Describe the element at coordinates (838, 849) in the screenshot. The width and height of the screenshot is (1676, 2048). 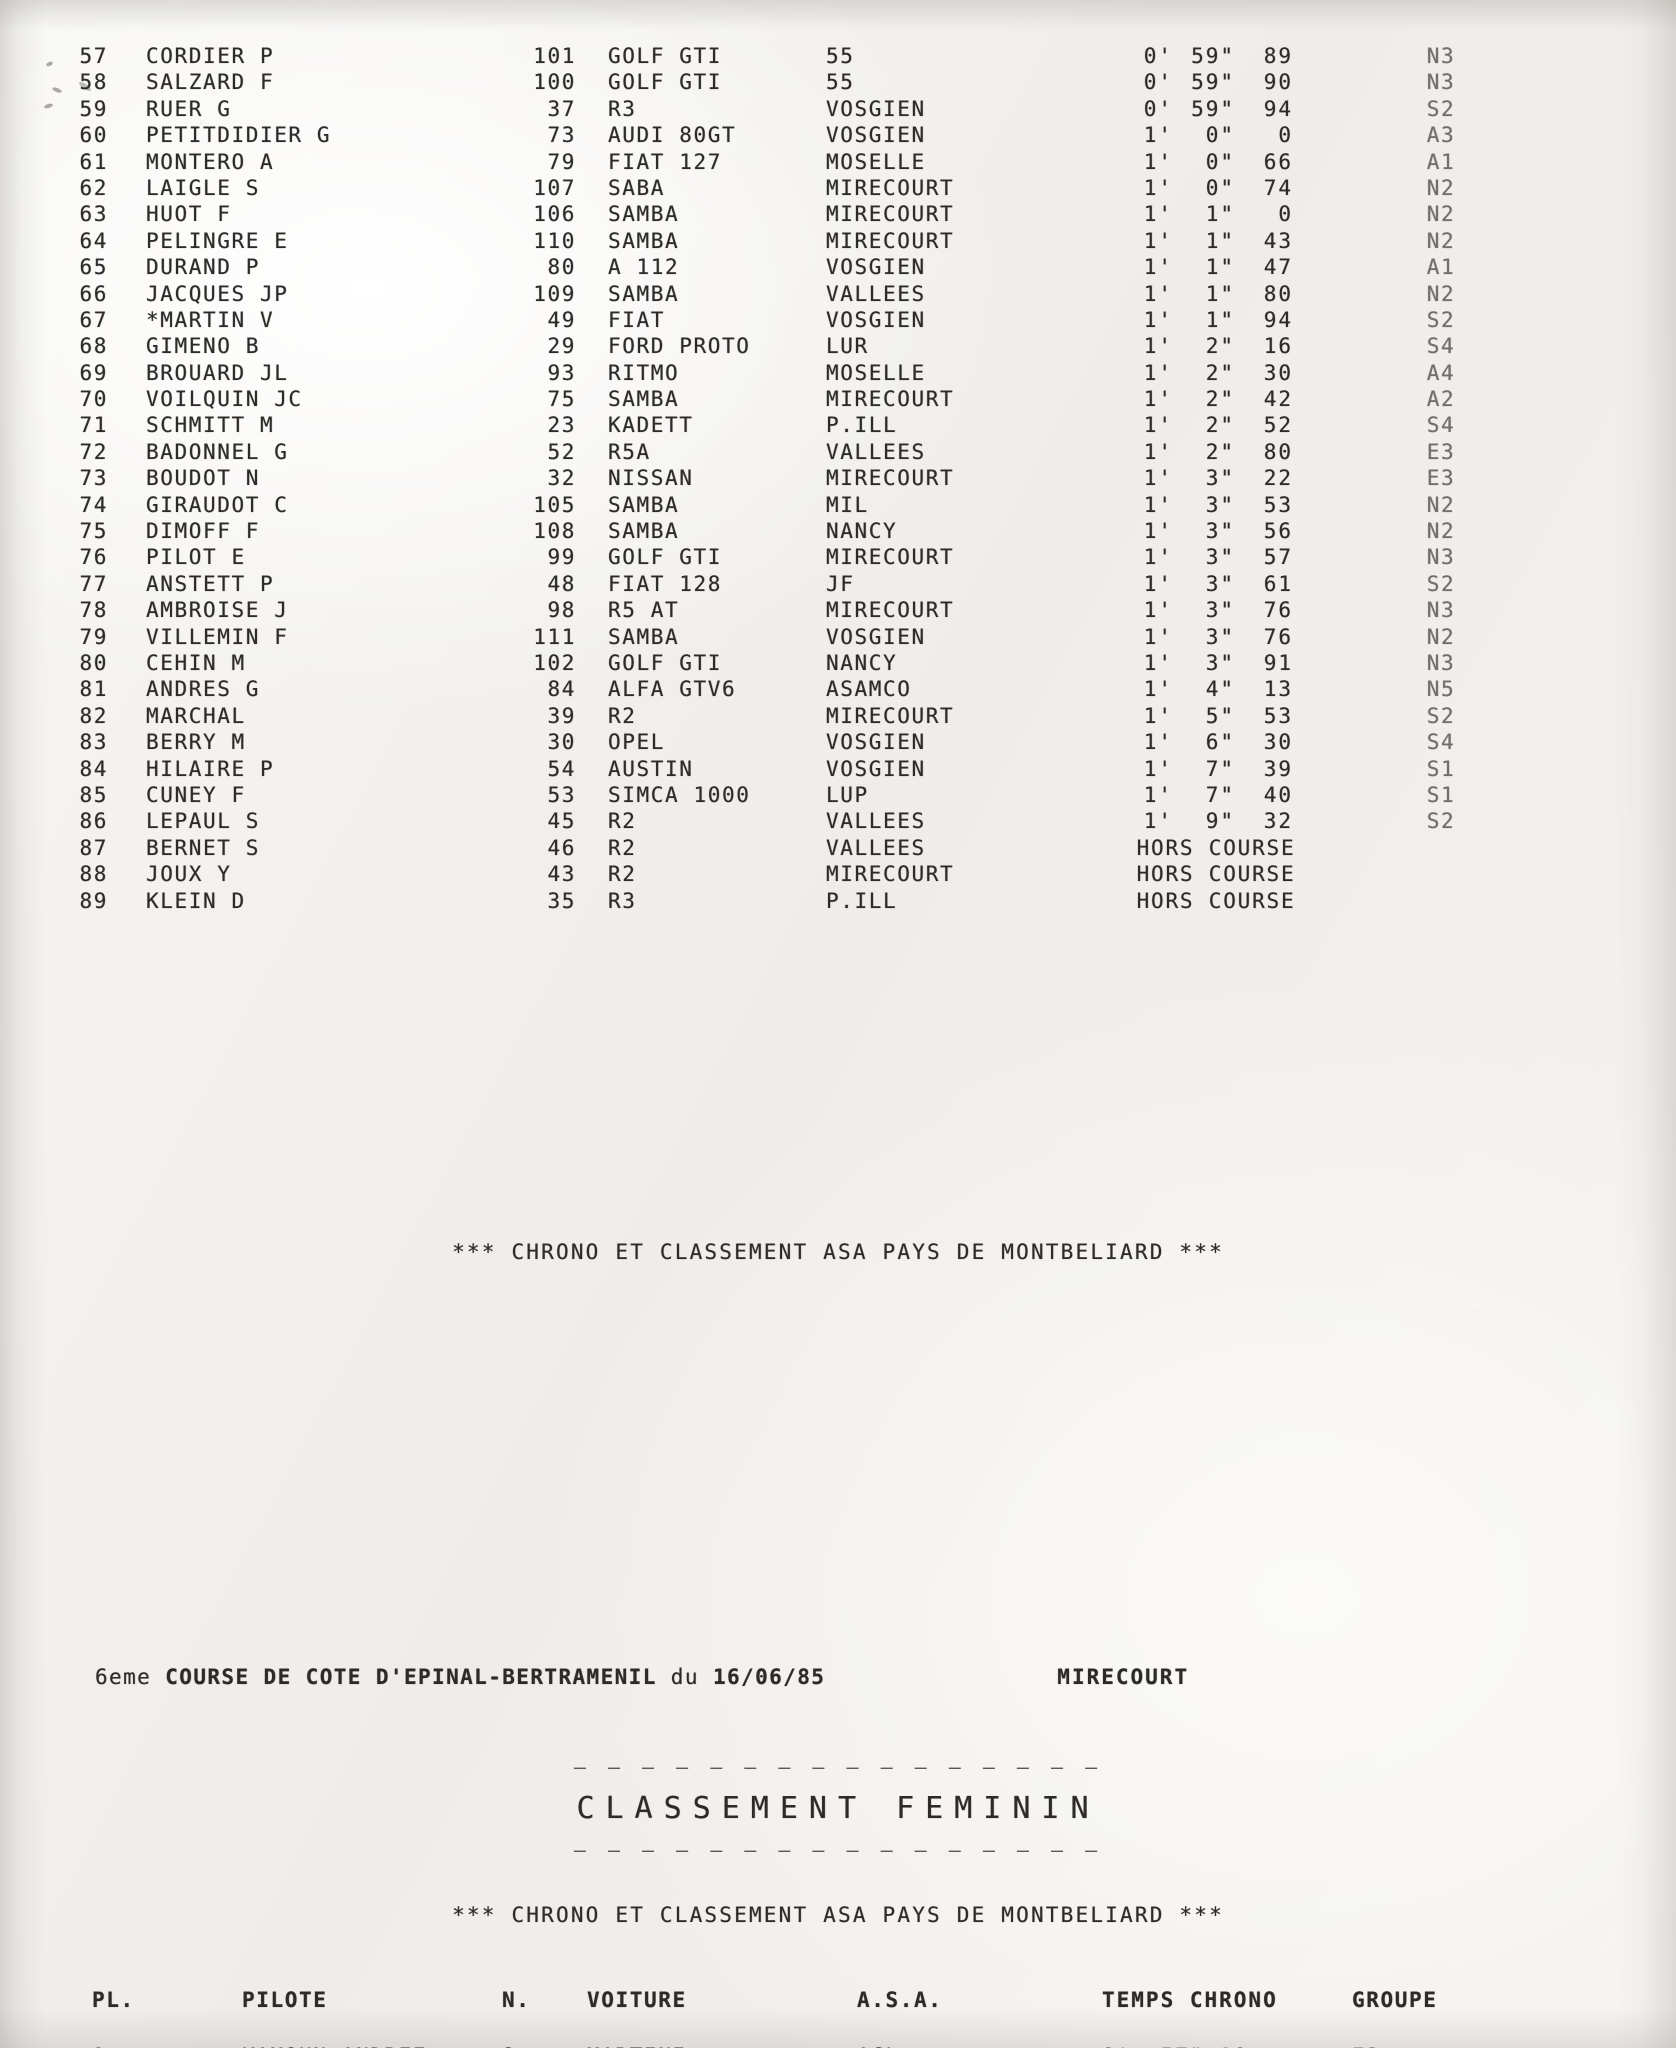
I see `table-row: 87 BERNET S 46 R2 VALLEES HORS COURSE` at that location.